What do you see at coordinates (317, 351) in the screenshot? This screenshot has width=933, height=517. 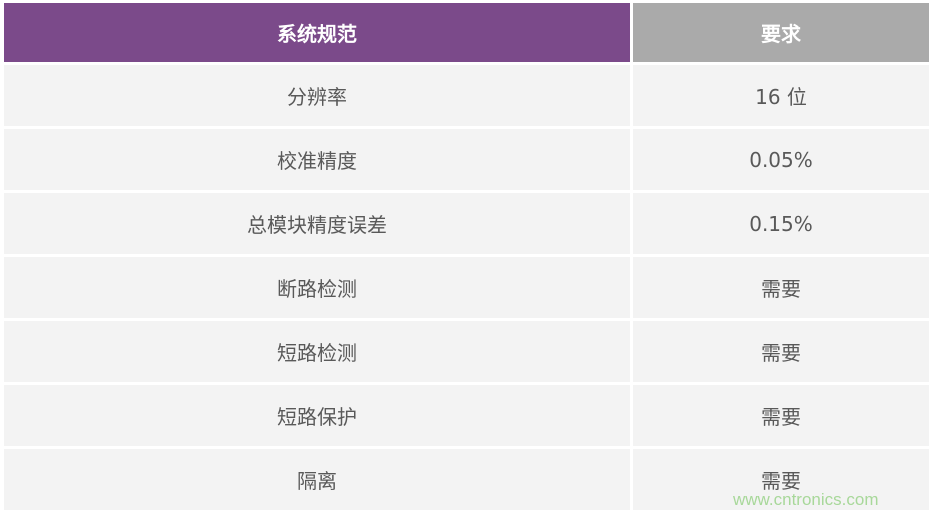 I see `spec-cell: 短路检测` at bounding box center [317, 351].